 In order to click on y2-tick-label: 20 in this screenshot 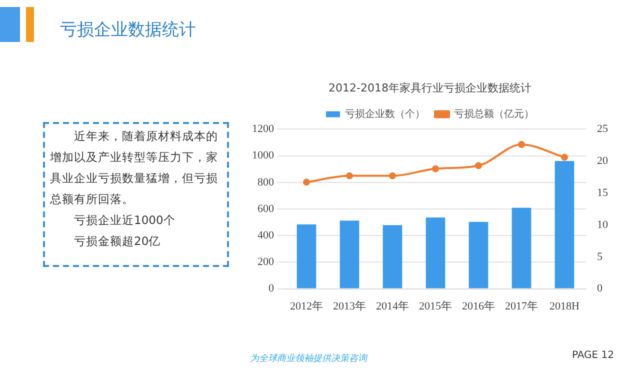, I will do `click(602, 161)`.